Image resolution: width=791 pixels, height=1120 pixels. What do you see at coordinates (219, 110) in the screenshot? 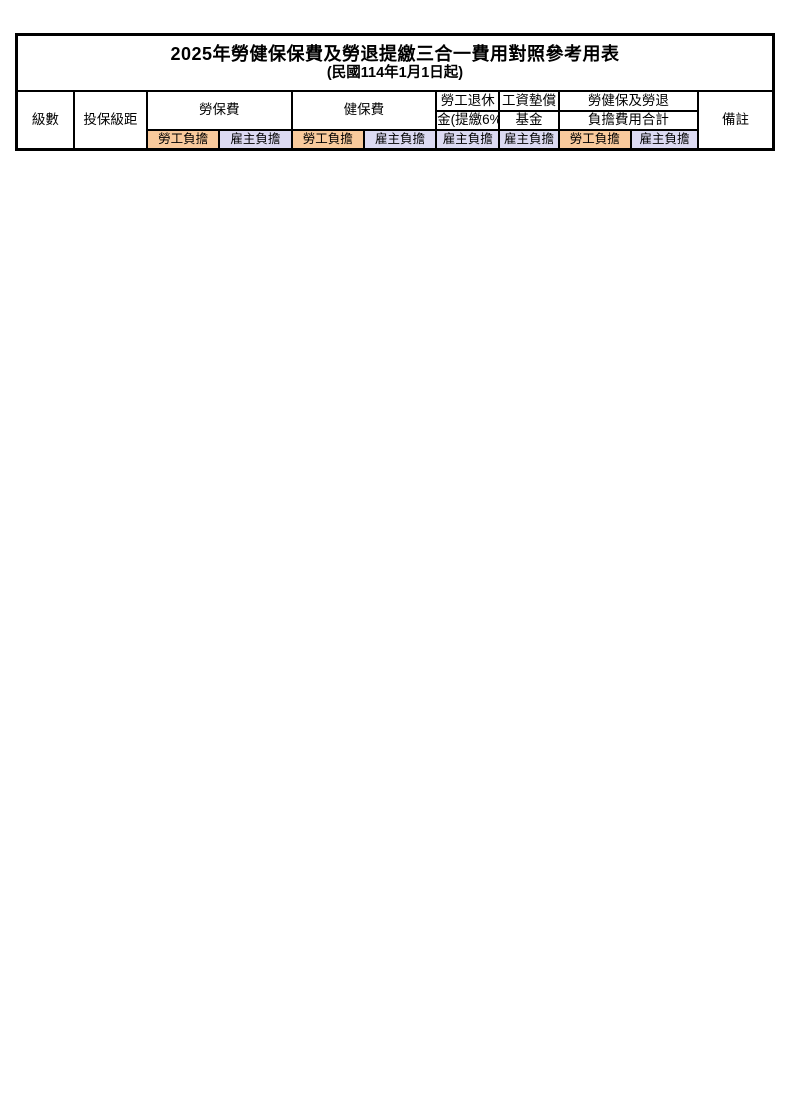
I see `col-header-labor-fee: 勞保費` at bounding box center [219, 110].